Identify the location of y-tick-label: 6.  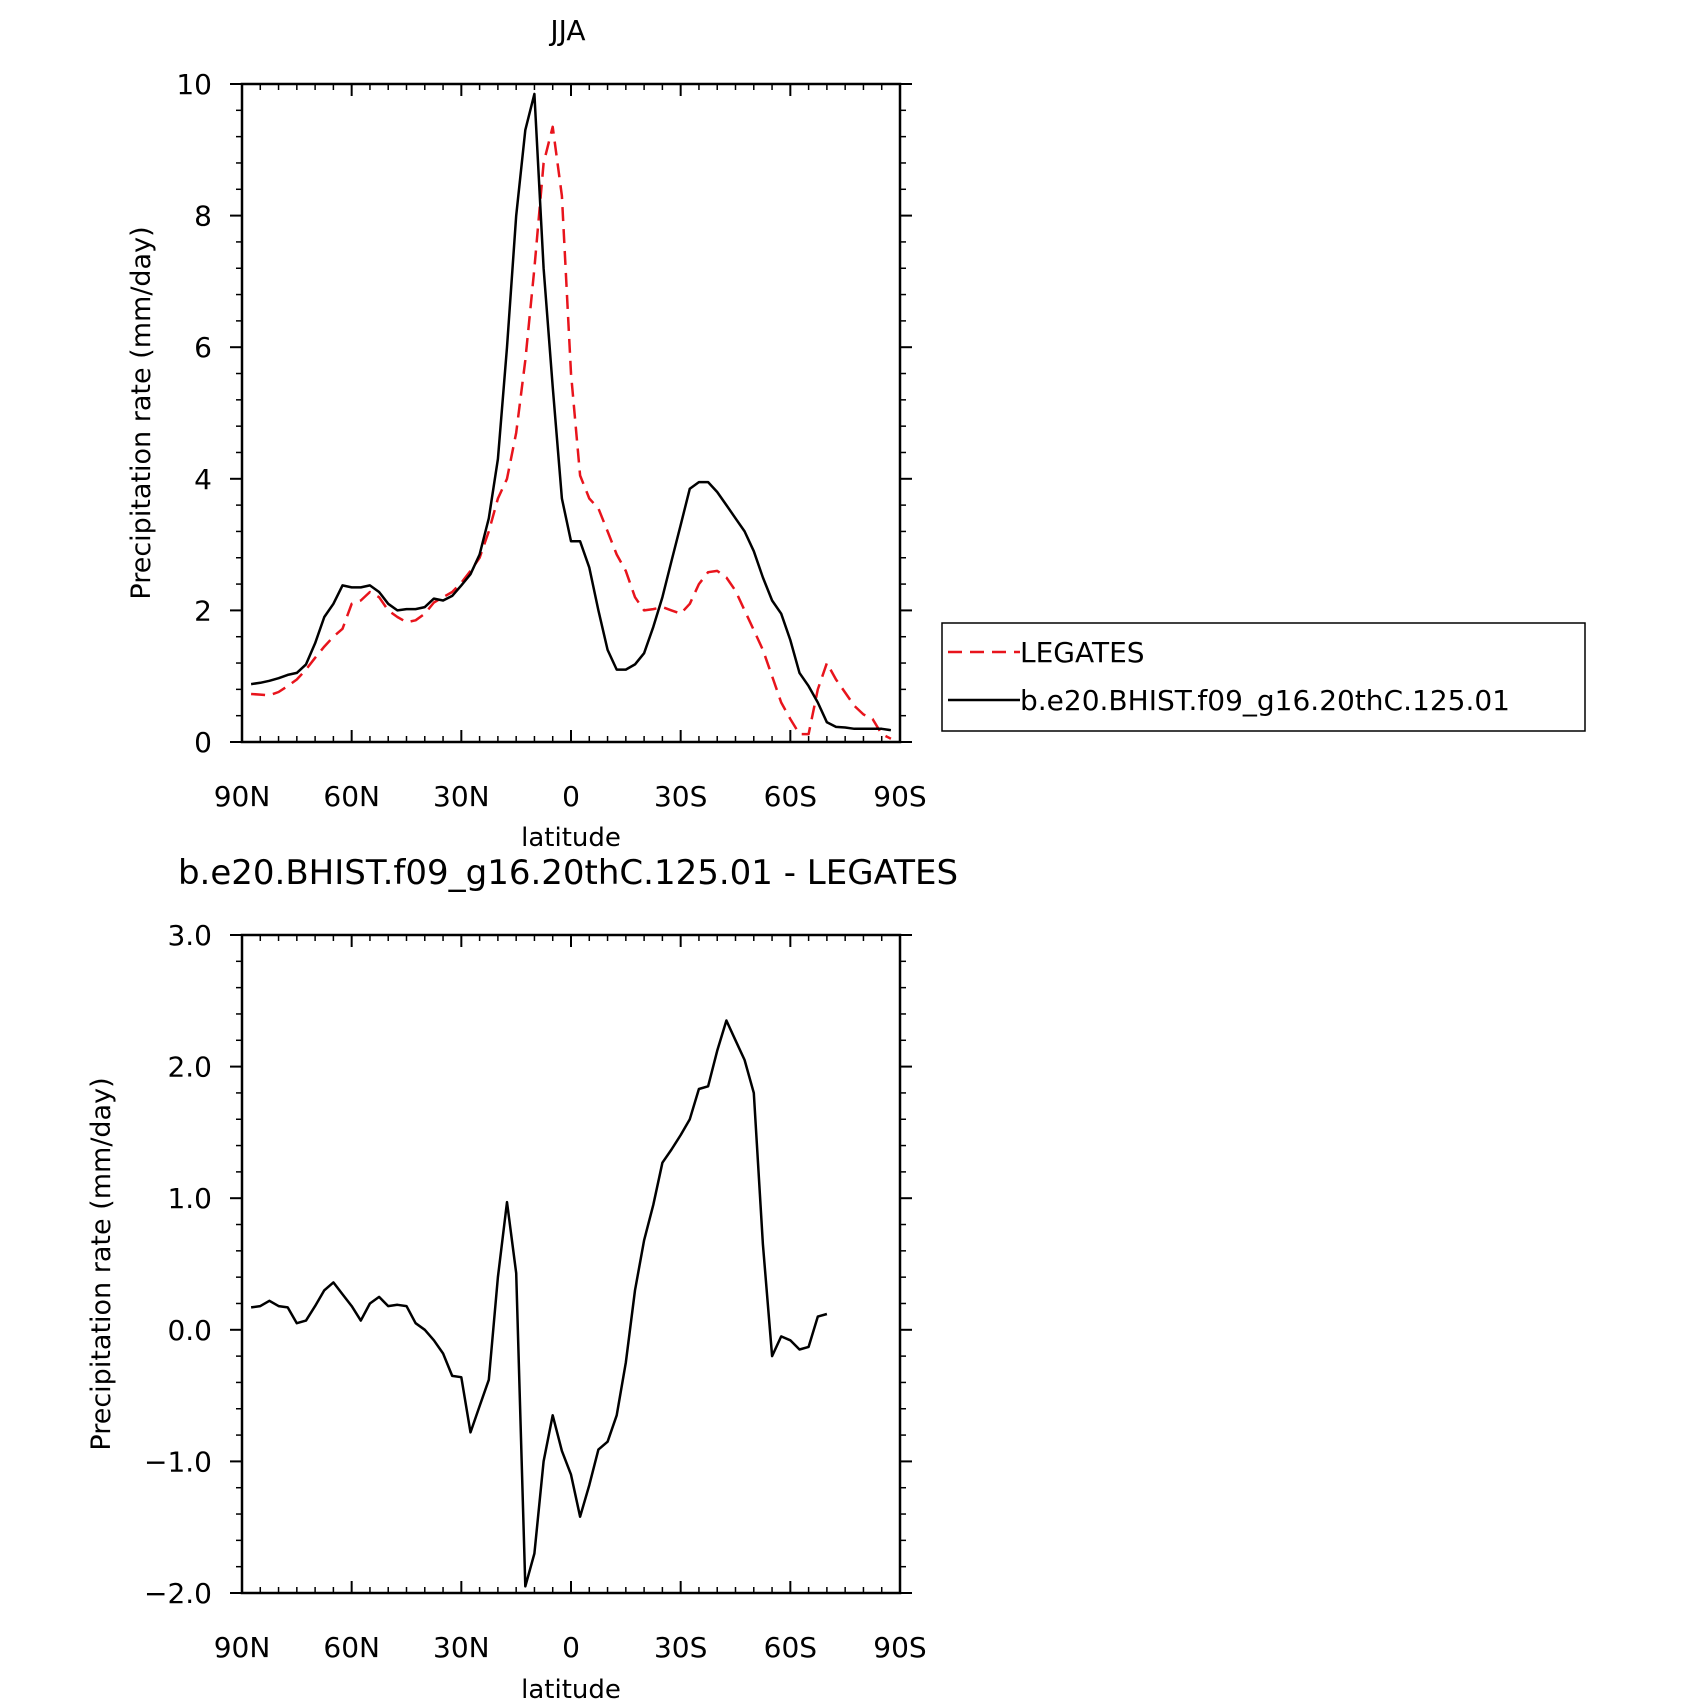
(203, 347).